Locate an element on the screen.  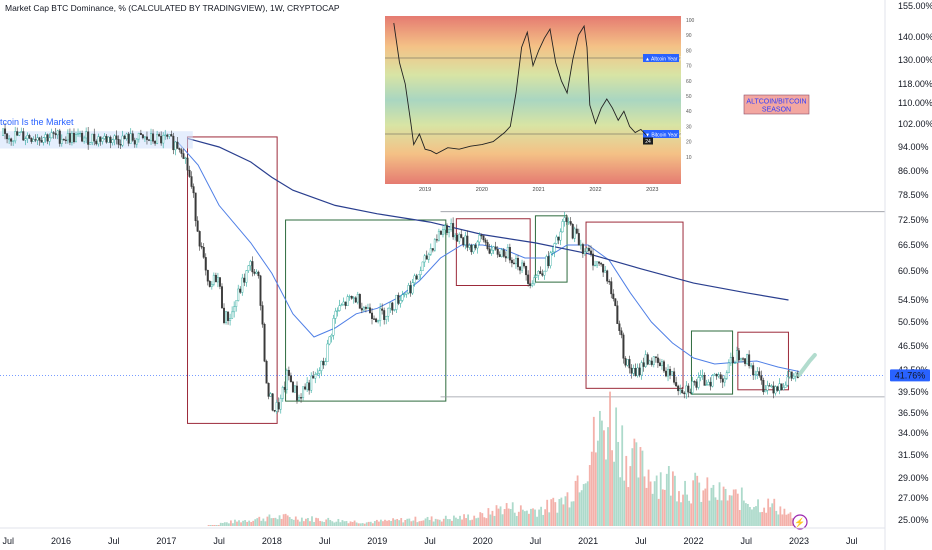
price-tick-label: 86.00% is located at coordinates (913, 171).